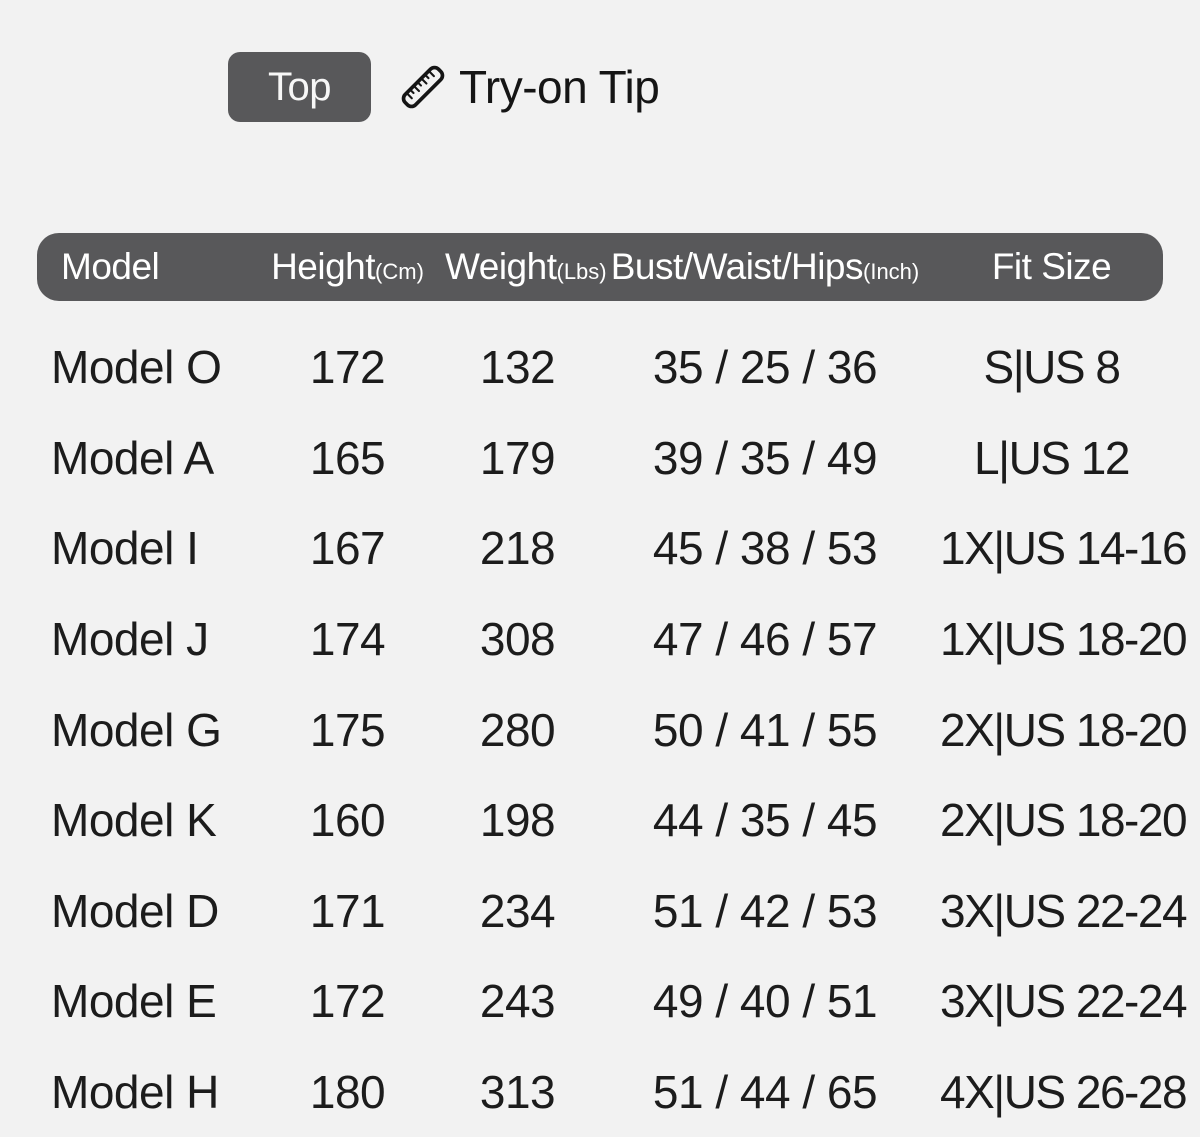 The width and height of the screenshot is (1200, 1137). I want to click on table-row: Model I 167 218 45 / 38 / 53 1X|US 14-16, so click(612, 548).